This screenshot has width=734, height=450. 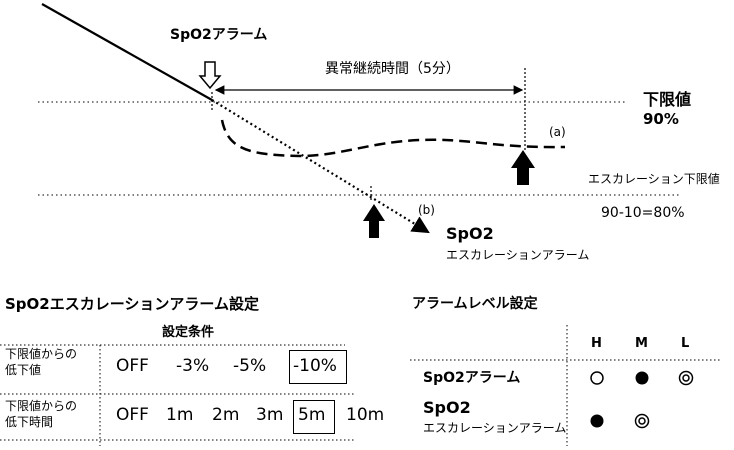 What do you see at coordinates (470, 234) in the screenshot?
I see `spo2-escalation-label: SpO2` at bounding box center [470, 234].